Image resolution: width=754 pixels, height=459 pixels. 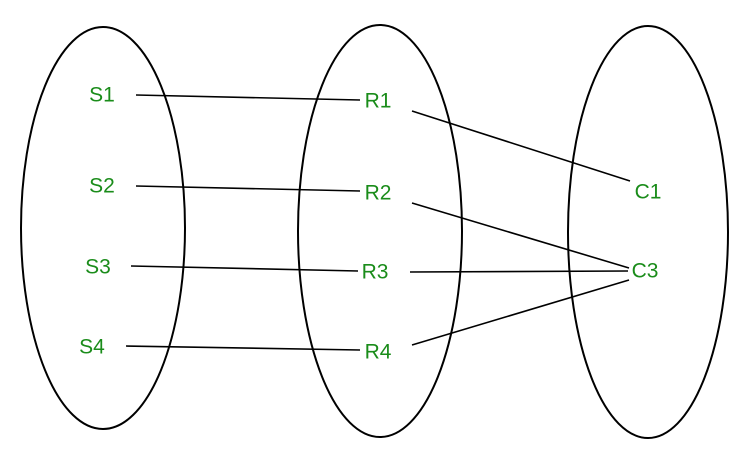 What do you see at coordinates (378, 101) in the screenshot?
I see `node-label-r1: R1` at bounding box center [378, 101].